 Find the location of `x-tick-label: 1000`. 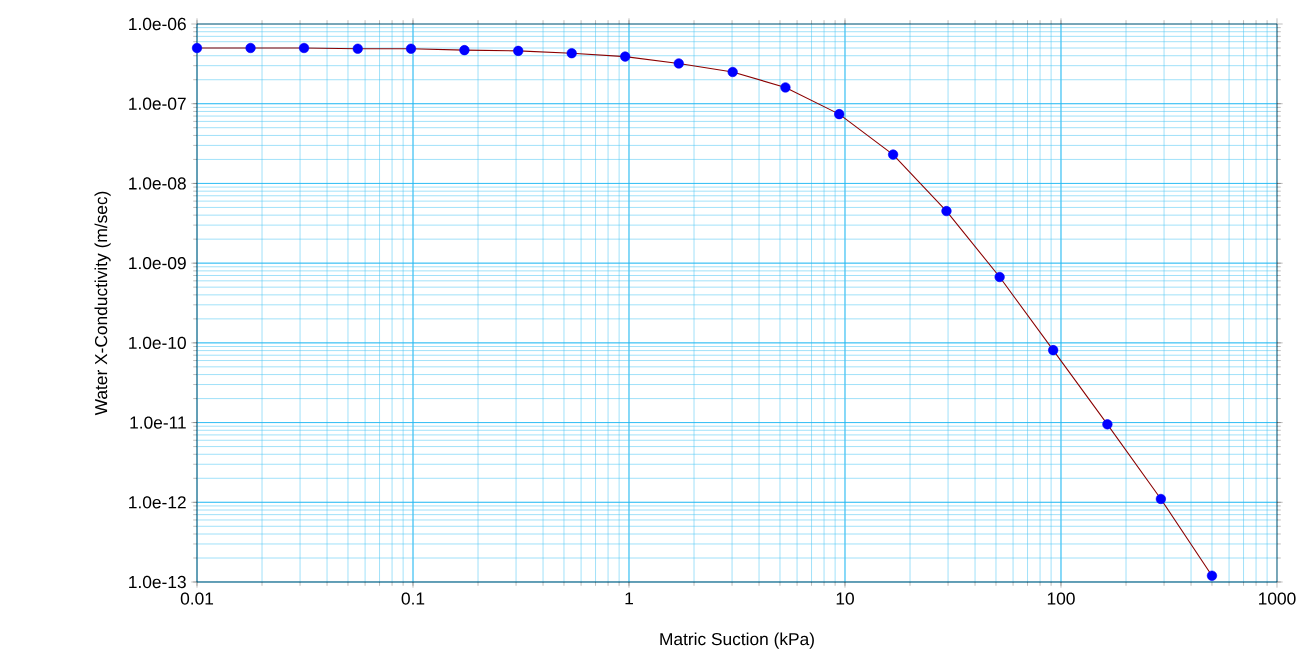

x-tick-label: 1000 is located at coordinates (1277, 598).